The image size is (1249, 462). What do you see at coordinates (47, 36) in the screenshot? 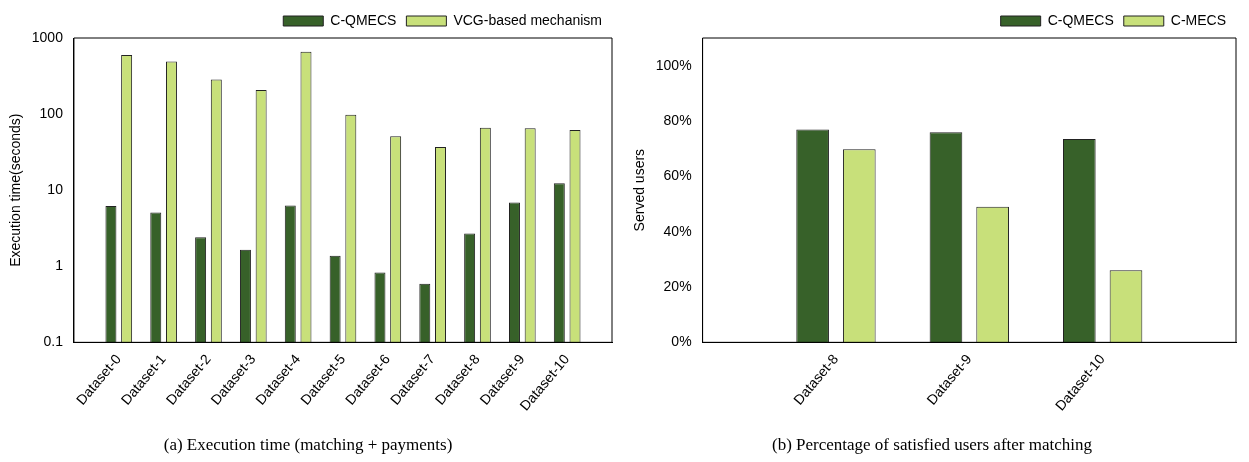
I see `y-tick-label: 1000` at bounding box center [47, 36].